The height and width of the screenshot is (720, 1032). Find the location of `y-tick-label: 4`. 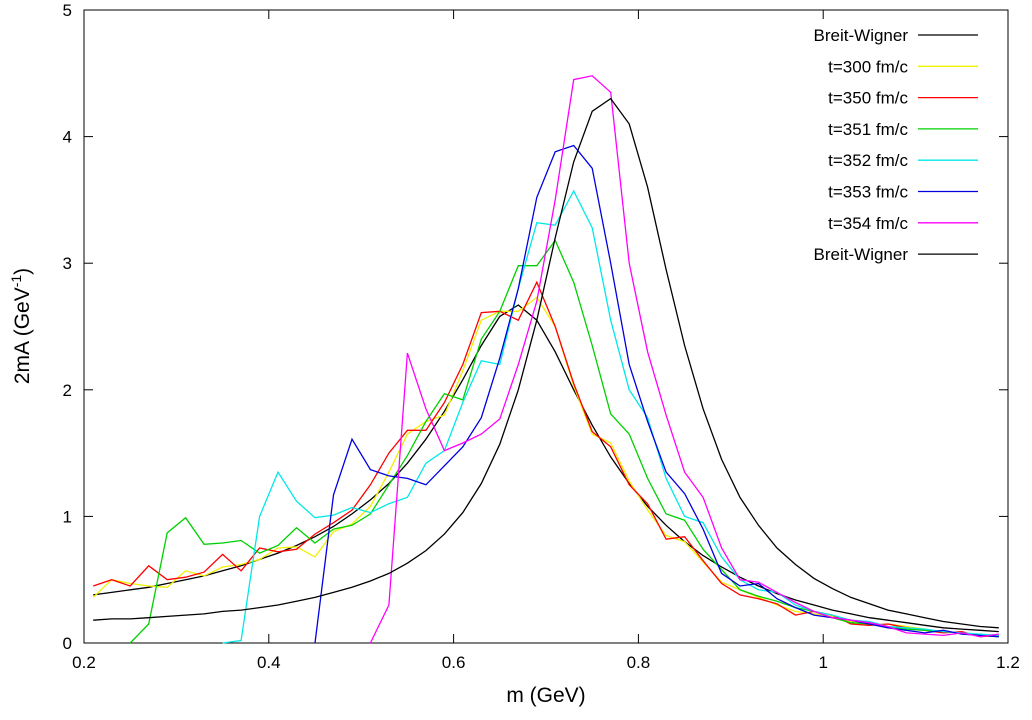

y-tick-label: 4 is located at coordinates (67, 137).